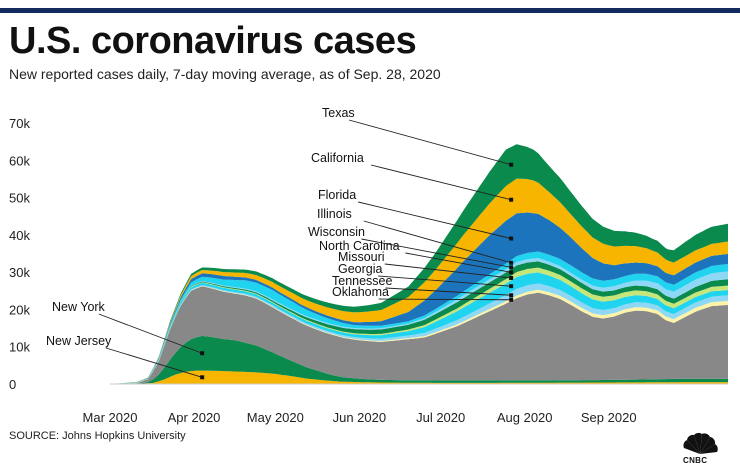 Image resolution: width=740 pixels, height=474 pixels. What do you see at coordinates (448, 291) in the screenshot?
I see `annotation-leader-tennessee` at bounding box center [448, 291].